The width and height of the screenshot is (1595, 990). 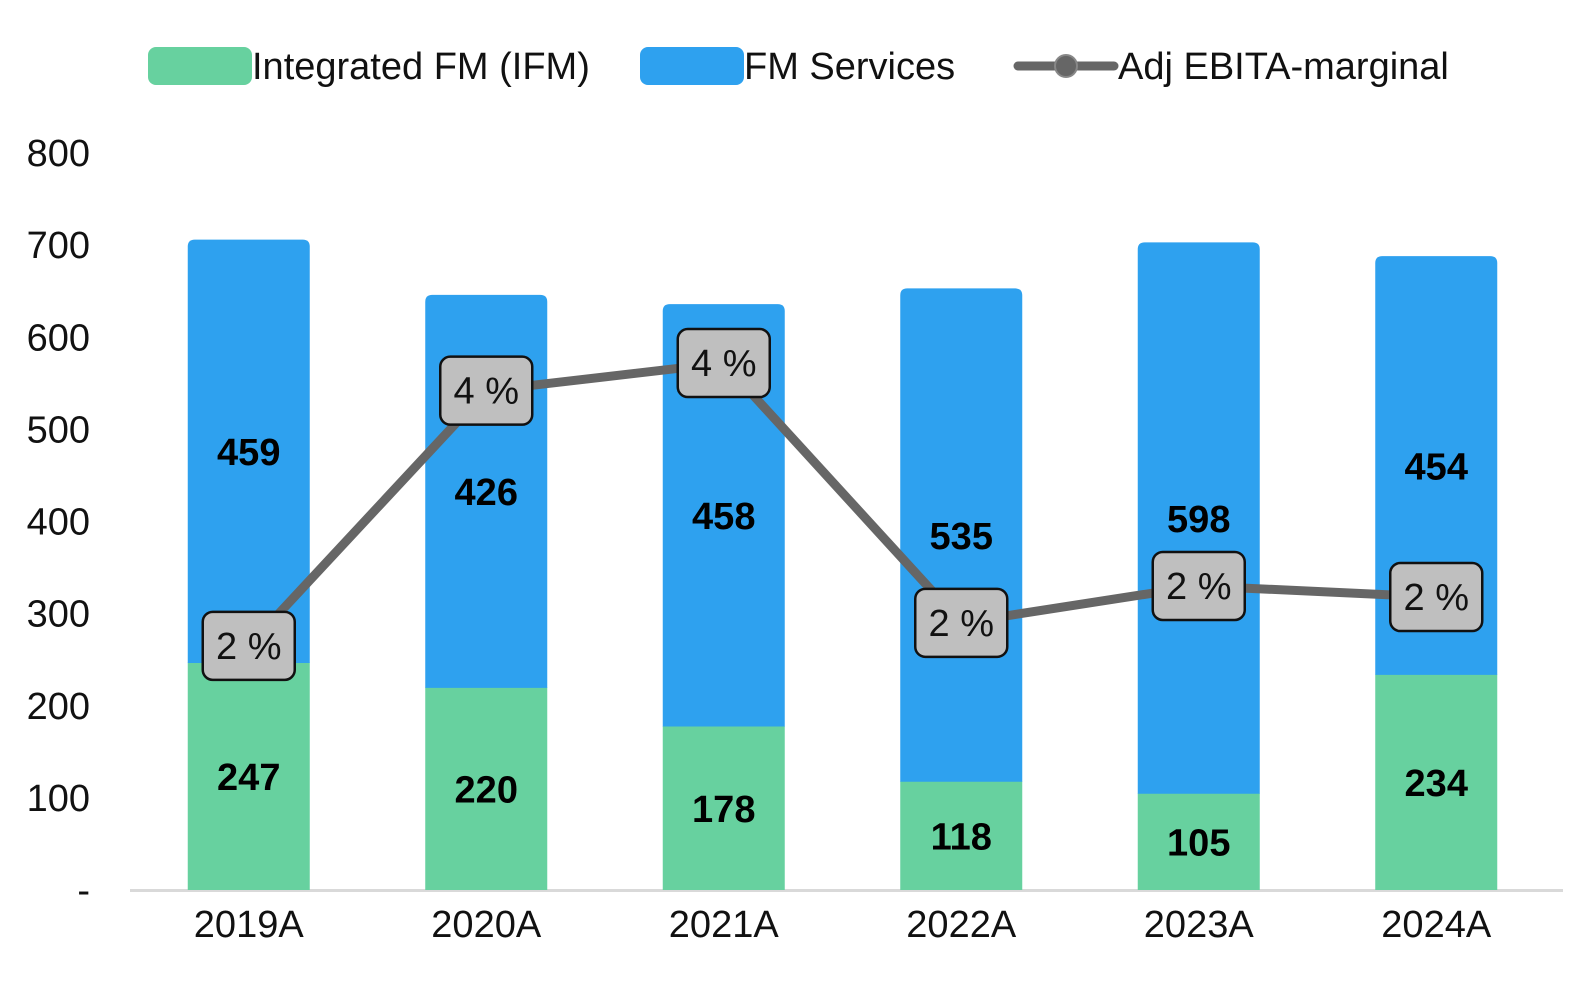 I want to click on y-tick-label: 700, so click(x=58, y=246).